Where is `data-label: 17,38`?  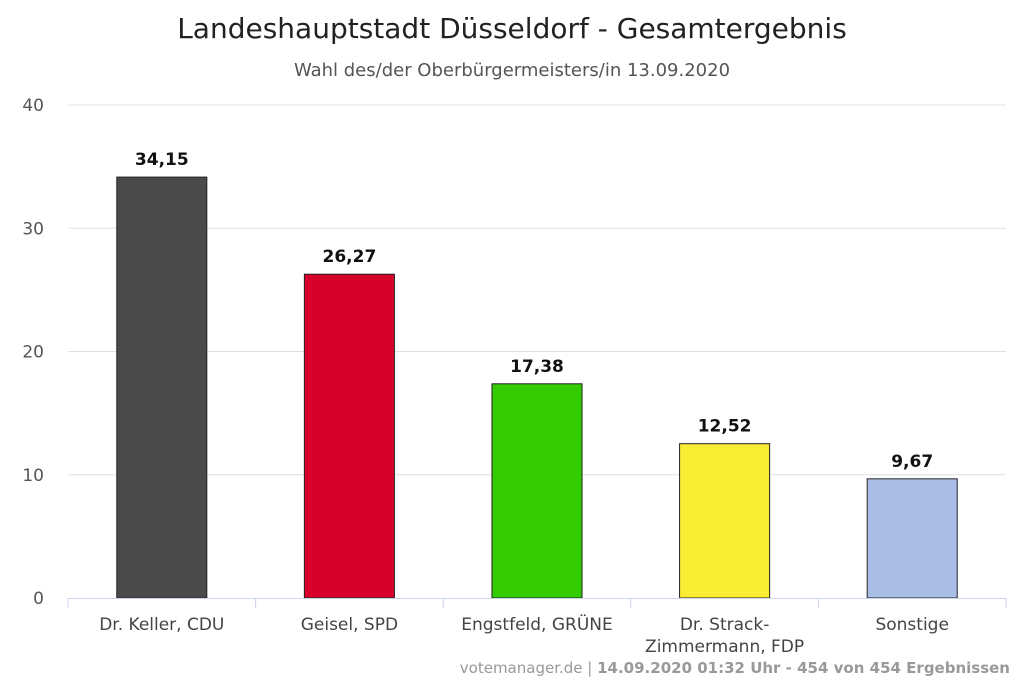 data-label: 17,38 is located at coordinates (537, 367).